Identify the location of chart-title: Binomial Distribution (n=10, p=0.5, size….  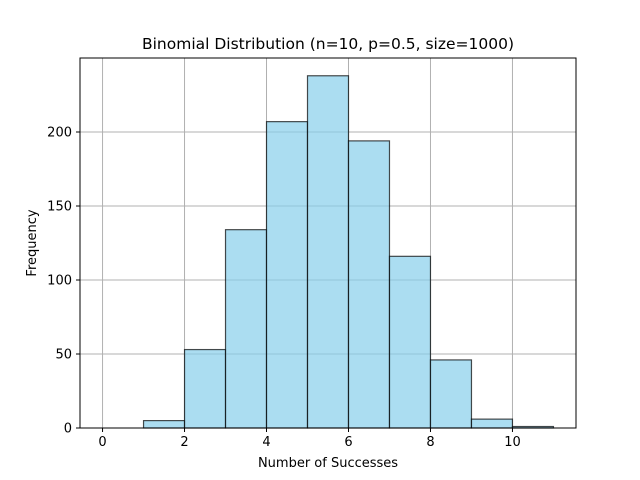
(328, 44).